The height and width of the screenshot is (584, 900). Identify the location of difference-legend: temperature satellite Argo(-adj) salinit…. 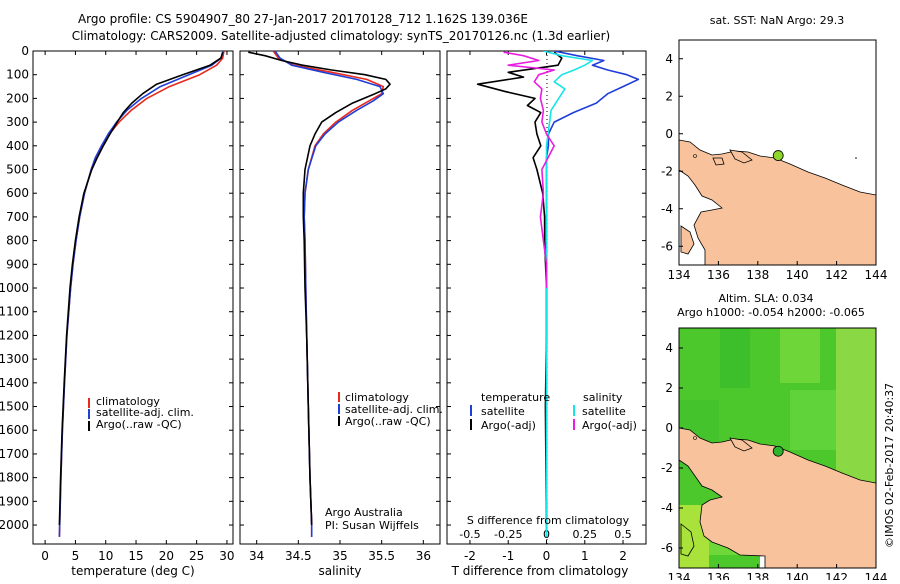
(553, 411).